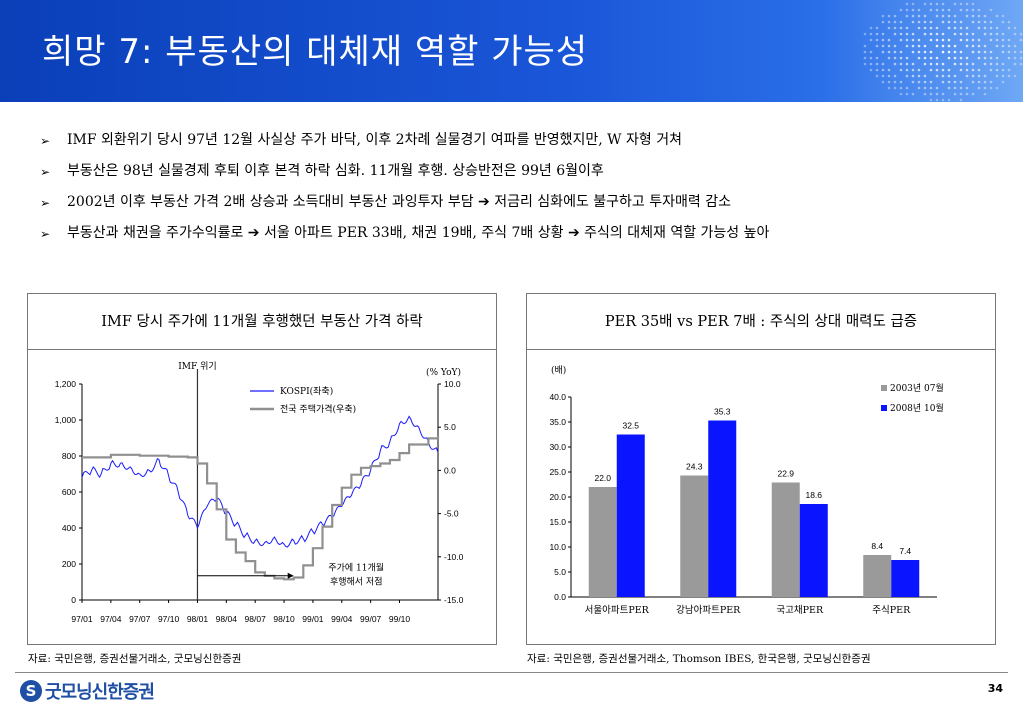 The height and width of the screenshot is (708, 1023). I want to click on legend-label: 2003년 07월, so click(917, 388).